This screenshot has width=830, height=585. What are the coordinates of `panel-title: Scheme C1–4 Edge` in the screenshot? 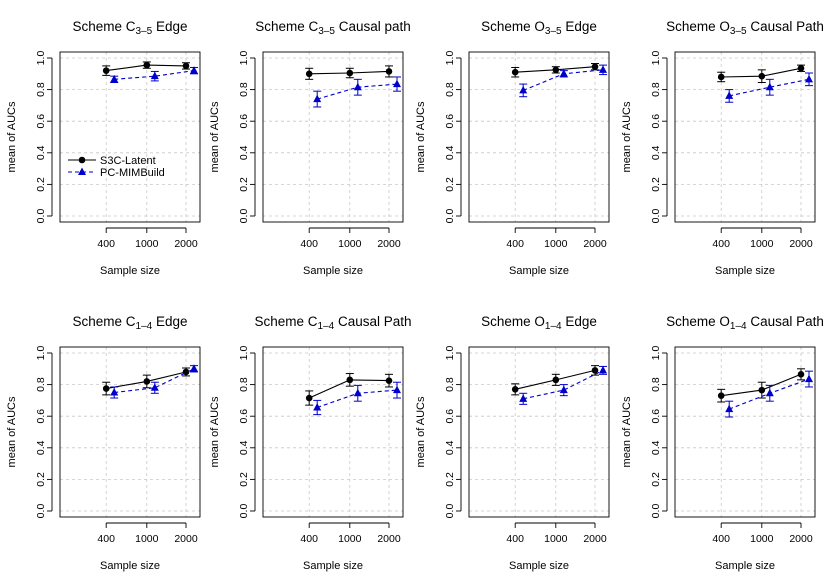 It's located at (130, 323).